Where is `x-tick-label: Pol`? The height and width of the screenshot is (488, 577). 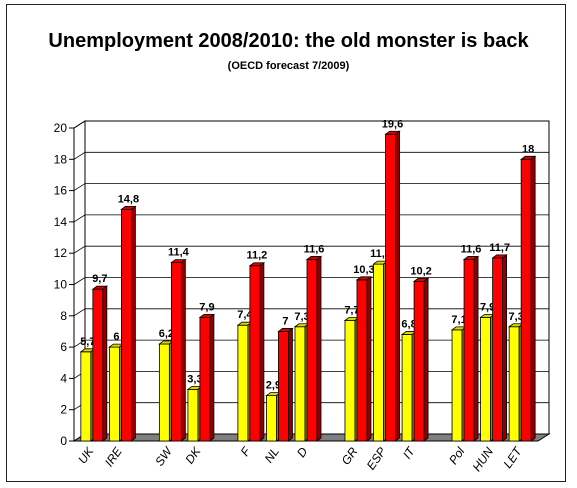
x-tick-label: Pol is located at coordinates (457, 455).